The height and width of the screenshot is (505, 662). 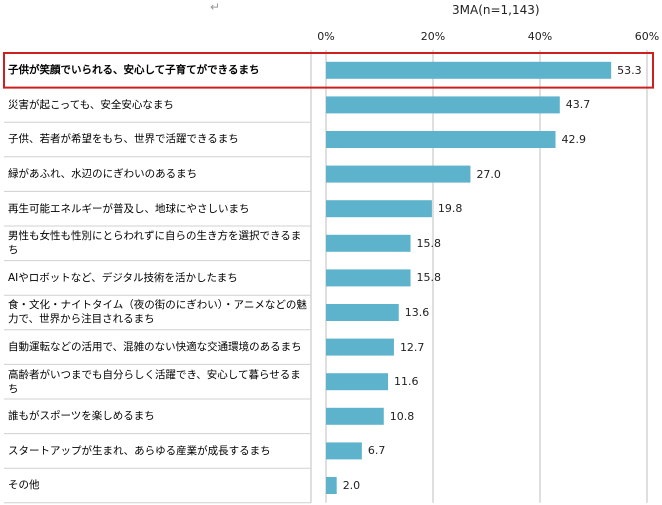 I want to click on value-label: 19.8, so click(x=450, y=209).